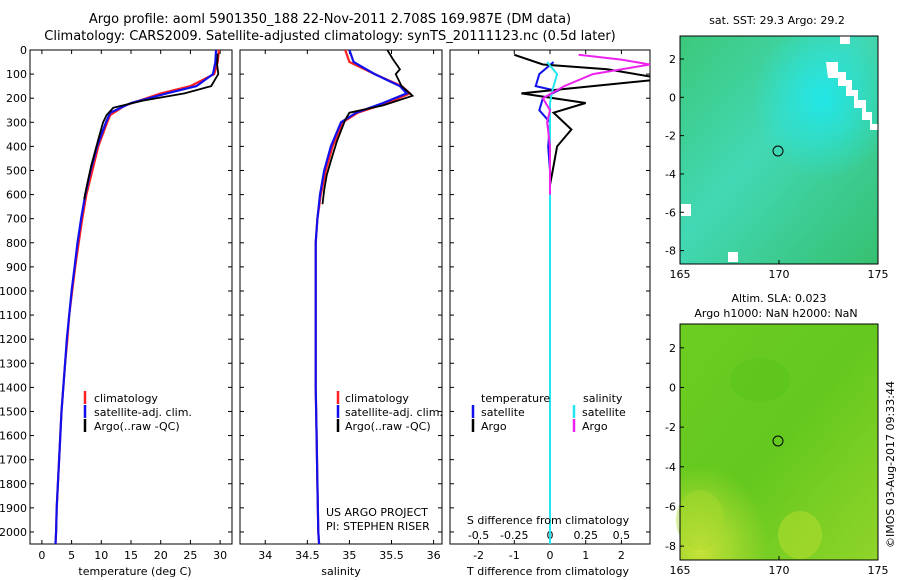 The height and width of the screenshot is (580, 900). I want to click on depth-tick-label: 300, so click(16, 122).